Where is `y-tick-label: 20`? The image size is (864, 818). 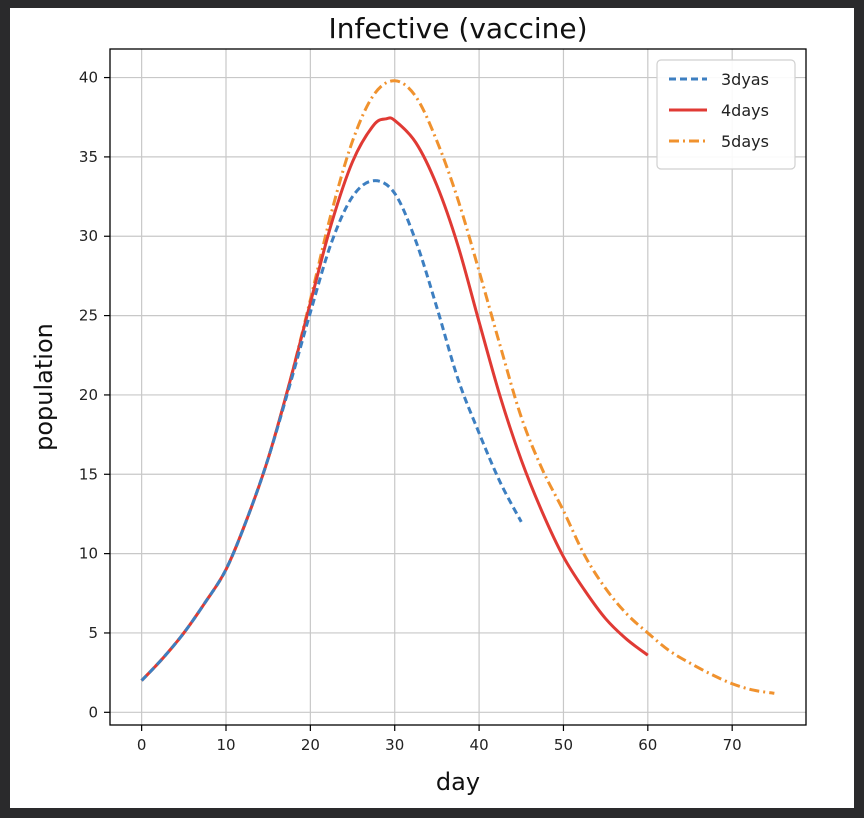 y-tick-label: 20 is located at coordinates (88, 395).